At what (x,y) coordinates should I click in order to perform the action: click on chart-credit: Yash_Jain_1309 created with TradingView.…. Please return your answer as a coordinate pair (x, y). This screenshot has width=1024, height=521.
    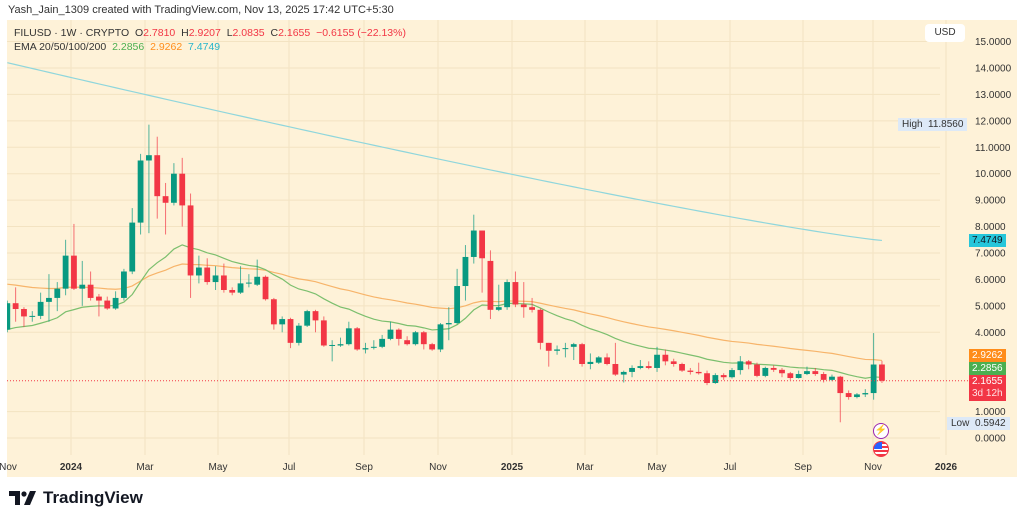
    Looking at the image, I should click on (201, 10).